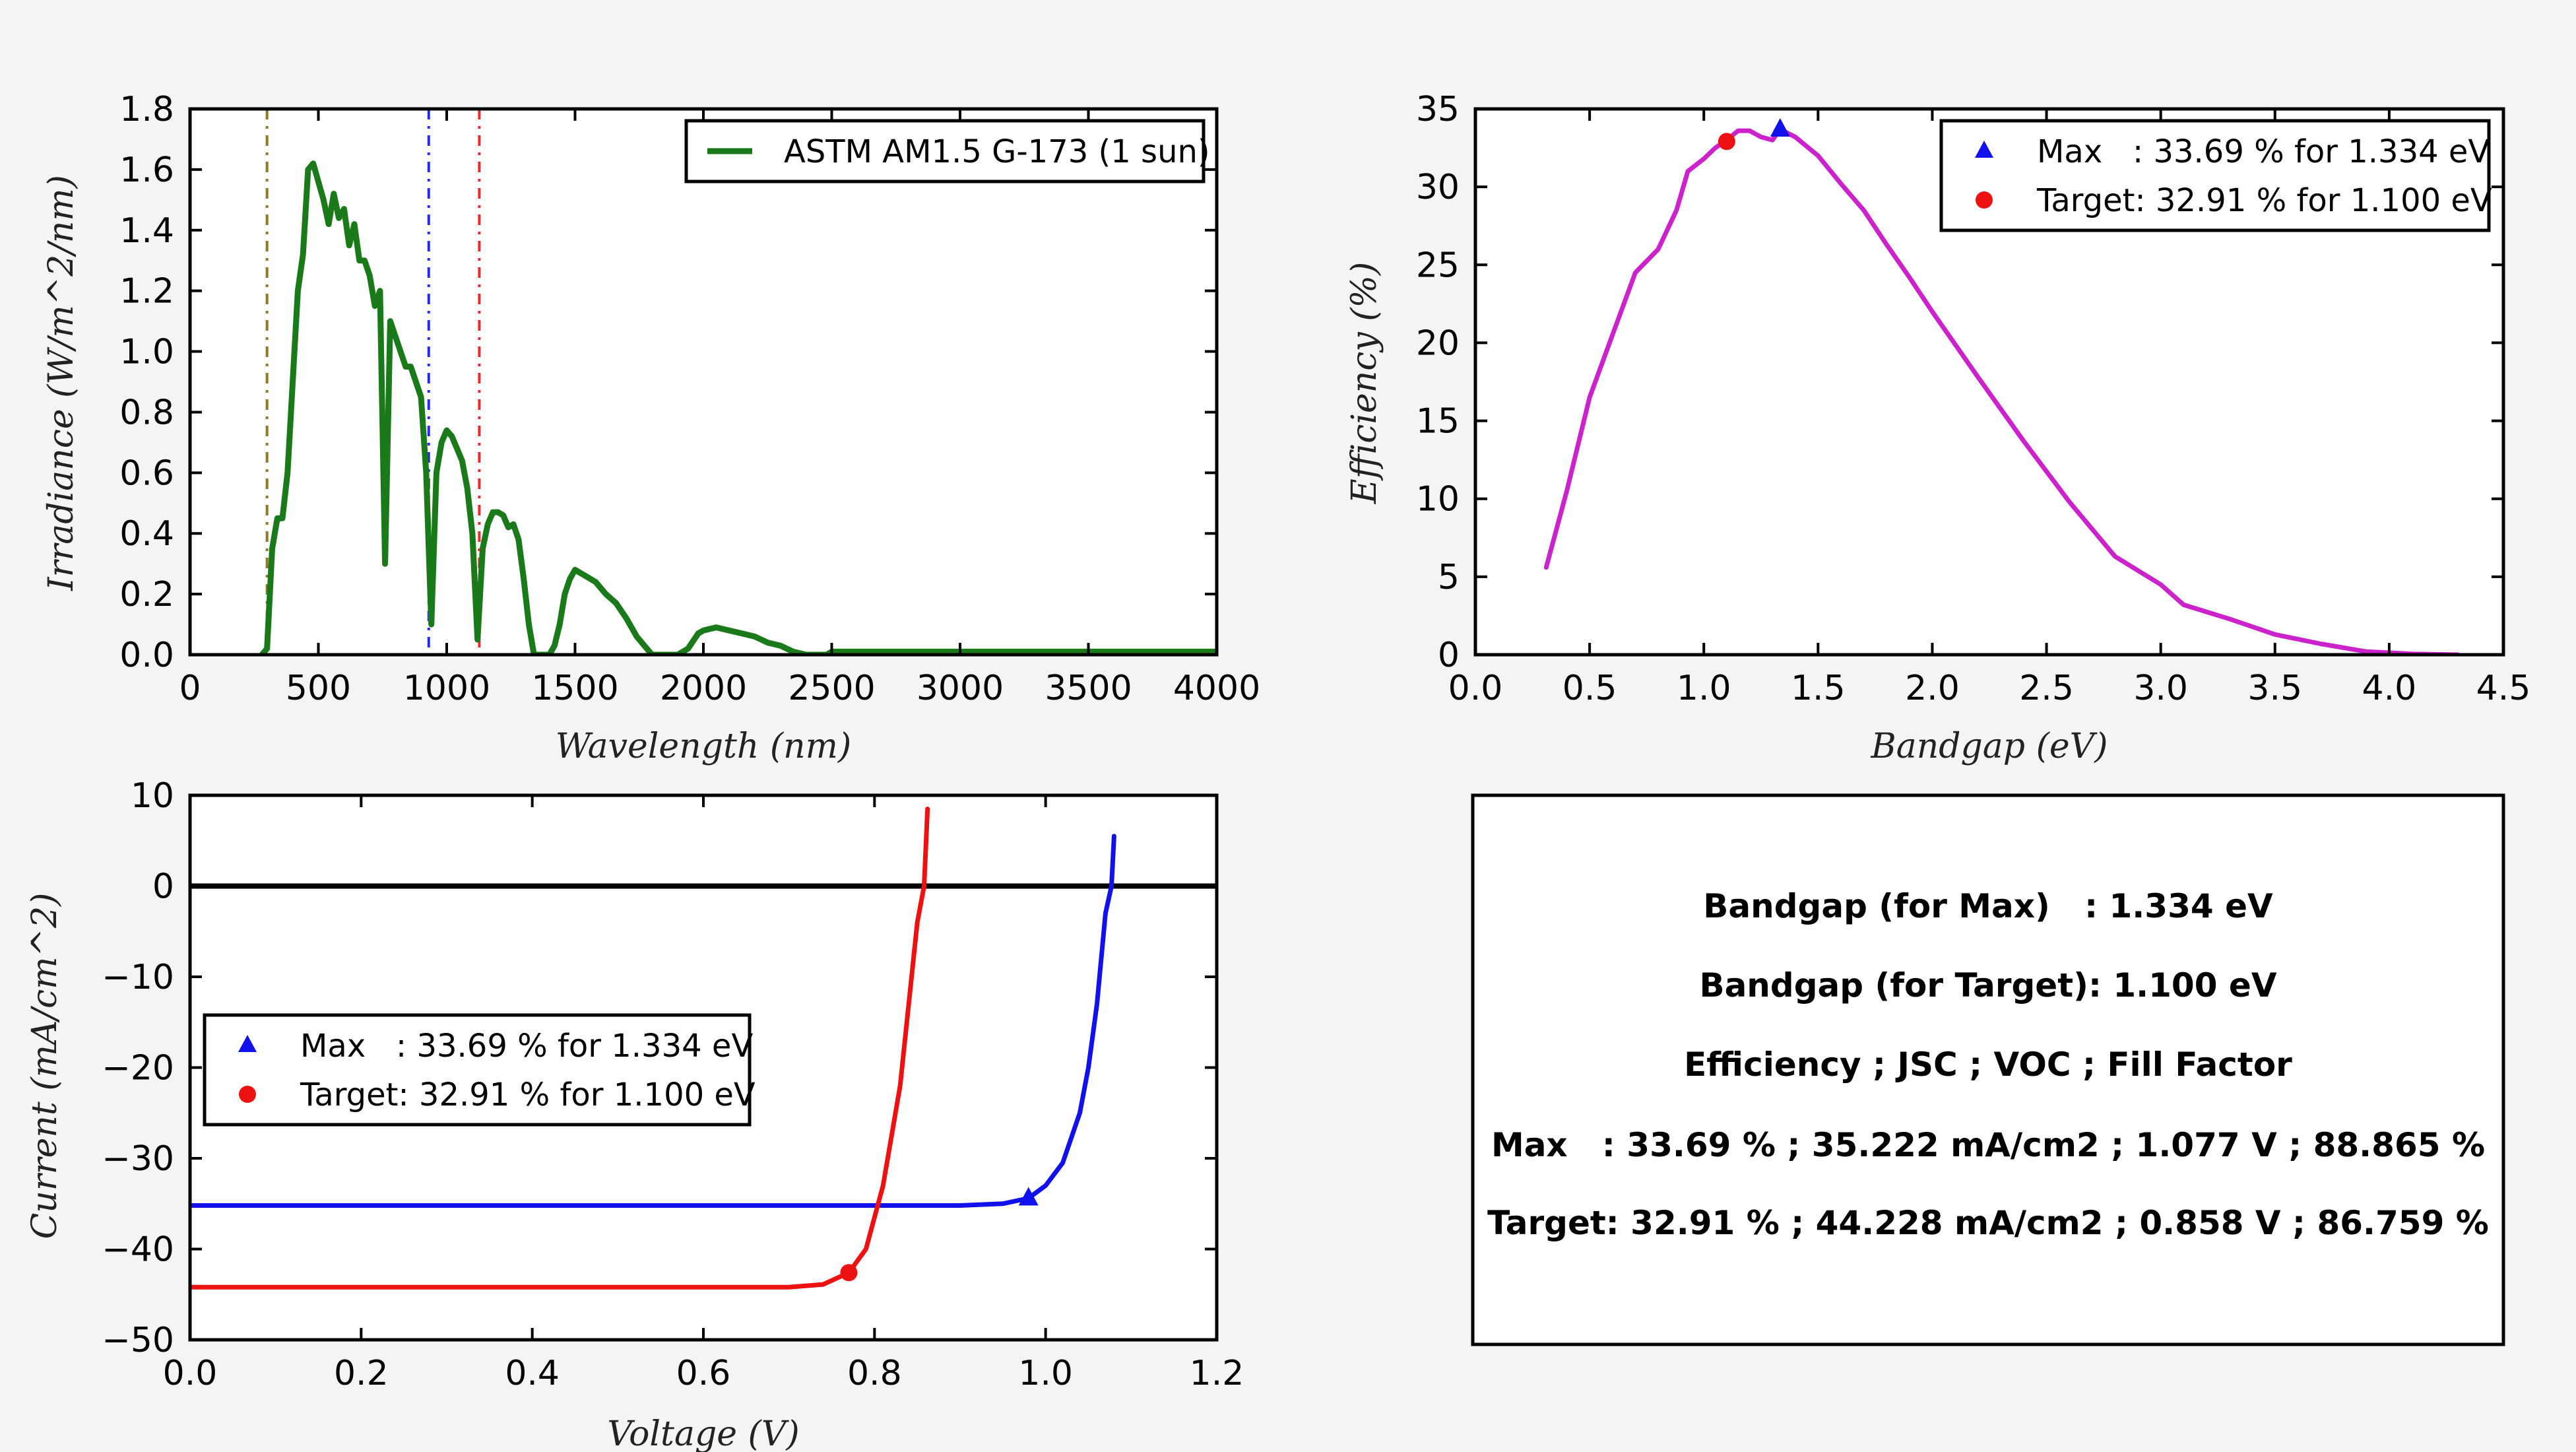 The height and width of the screenshot is (1452, 2576). I want to click on info-line-header: Efficiency ; JSC ; VOC ; Fill Factor, so click(1988, 1064).